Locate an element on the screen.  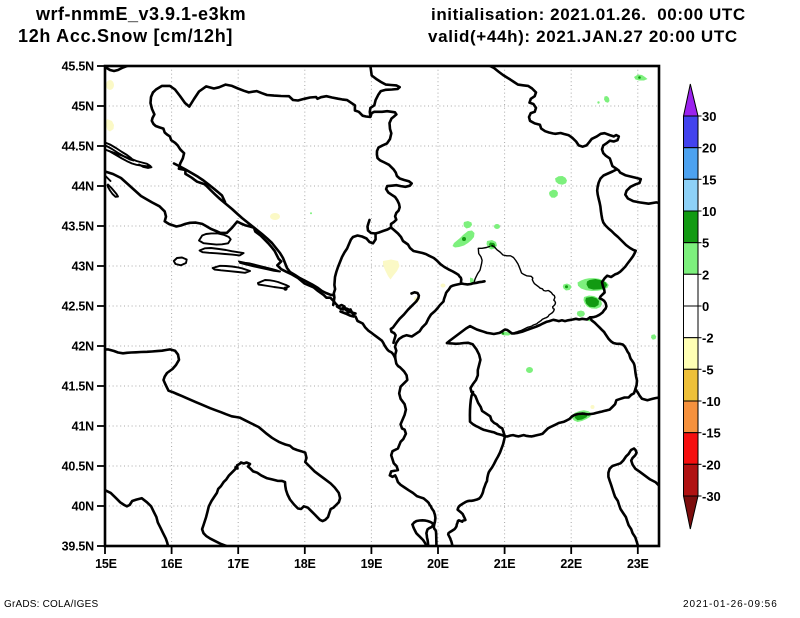
svg-text: -10 is located at coordinates (711, 401).